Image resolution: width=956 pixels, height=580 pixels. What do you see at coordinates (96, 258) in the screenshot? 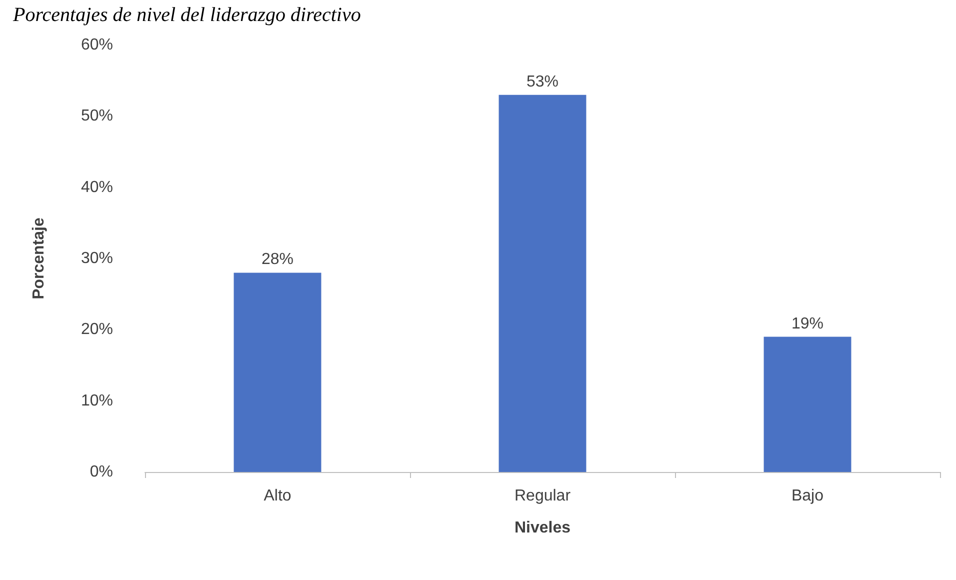
I see `y-tick-label: 30%` at bounding box center [96, 258].